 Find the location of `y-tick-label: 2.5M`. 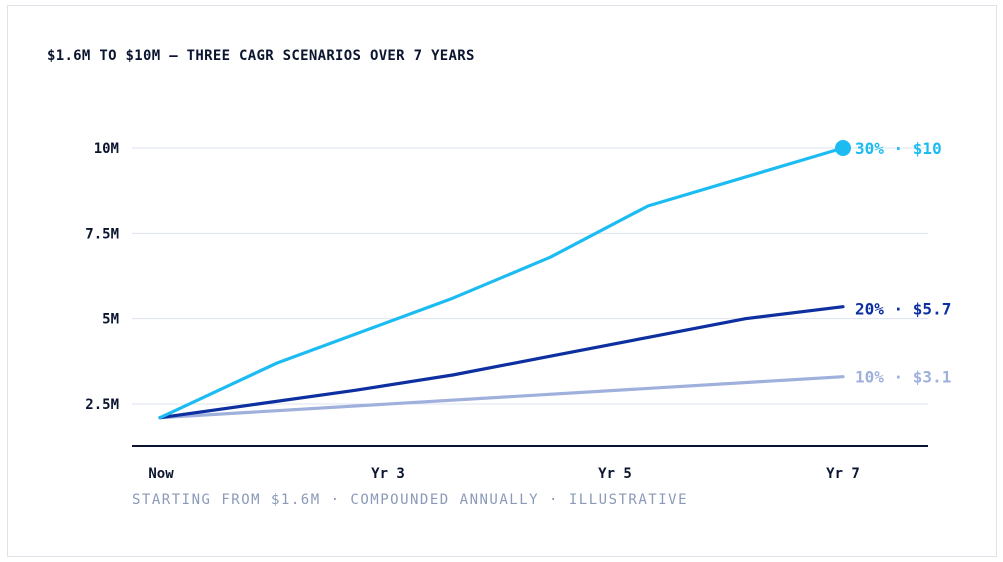

y-tick-label: 2.5M is located at coordinates (102, 405).